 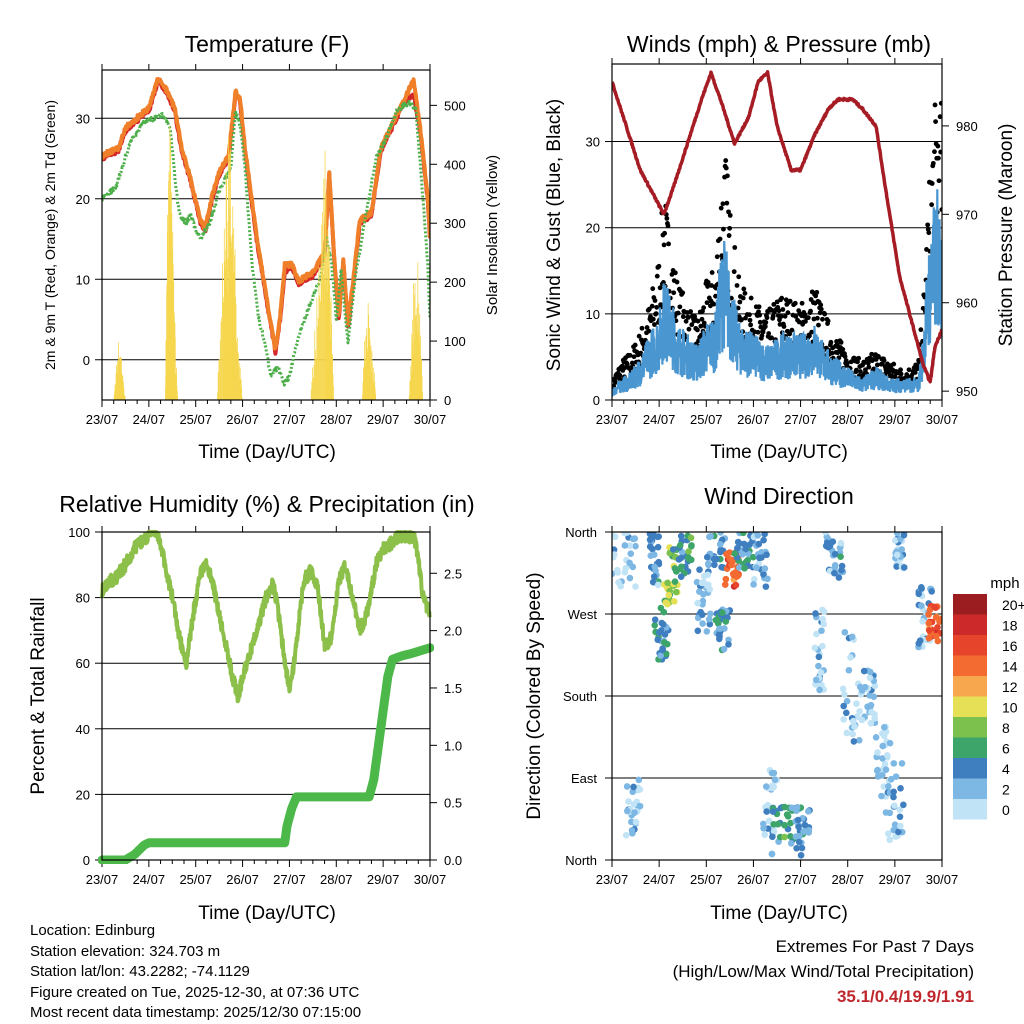 What do you see at coordinates (140, 971) in the screenshot?
I see `latlon-text: Station lat/lon: 43.2282; -74.1129` at bounding box center [140, 971].